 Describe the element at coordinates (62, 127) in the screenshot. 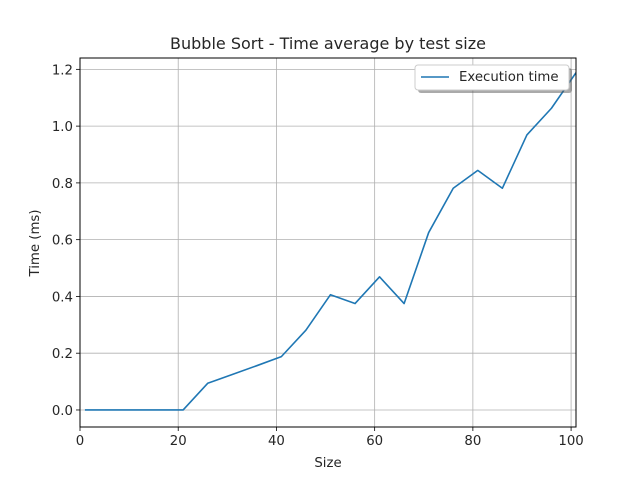

I see `y-tick-label: 1.0` at that location.